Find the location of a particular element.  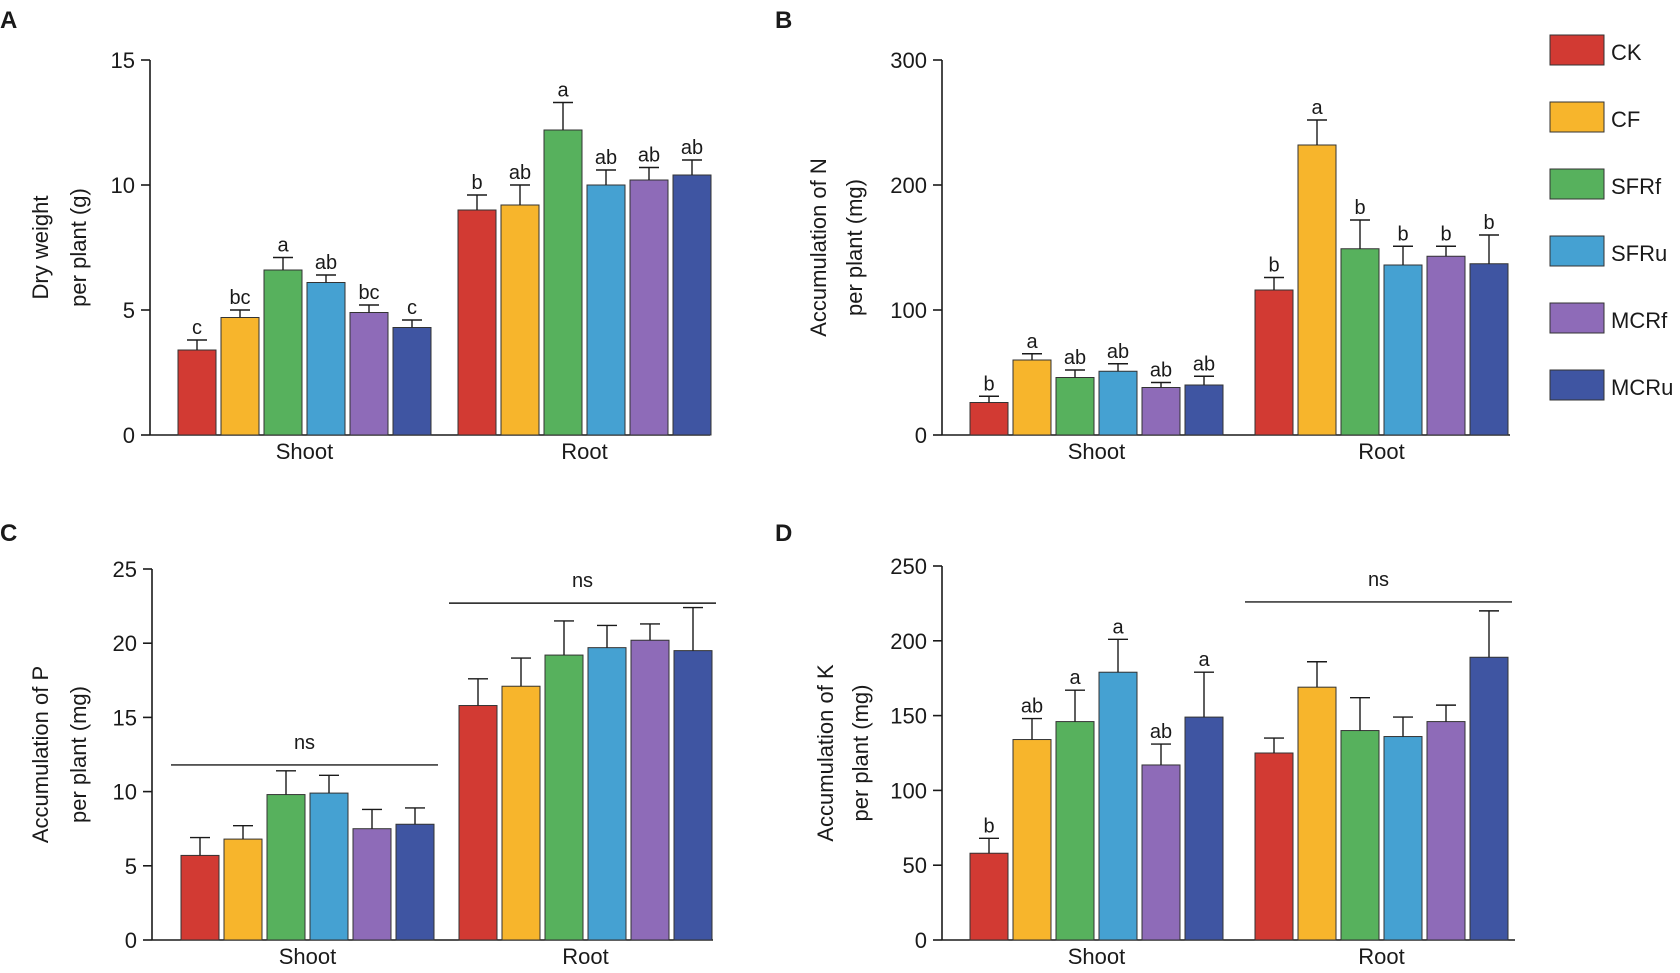

legend-swatch-cf is located at coordinates (1577, 117).